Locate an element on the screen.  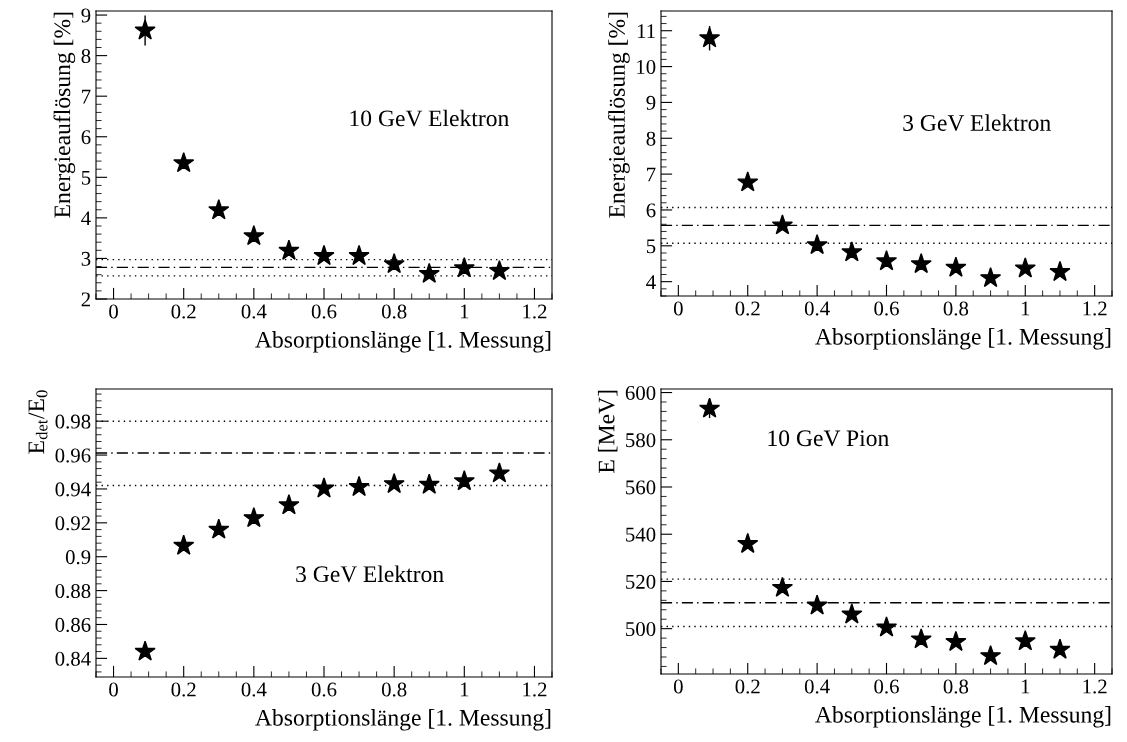
y-tick-label: 540 is located at coordinates (641, 534).